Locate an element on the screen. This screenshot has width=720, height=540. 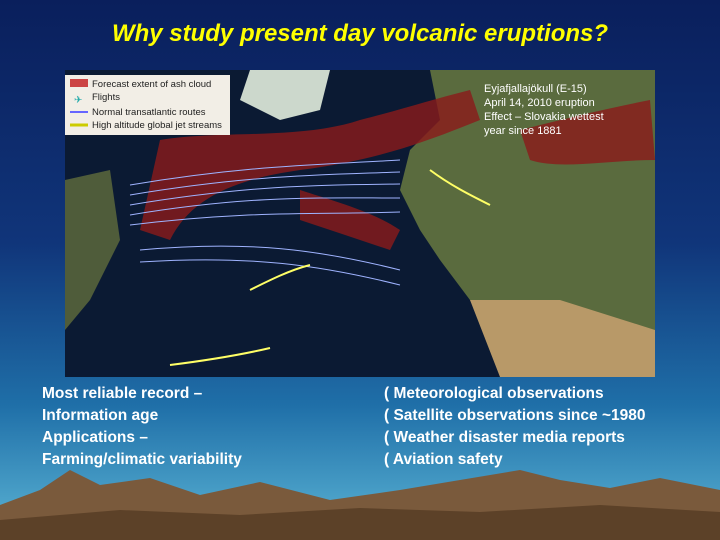
list-item: Most reliable record – is located at coordinates (122, 393).